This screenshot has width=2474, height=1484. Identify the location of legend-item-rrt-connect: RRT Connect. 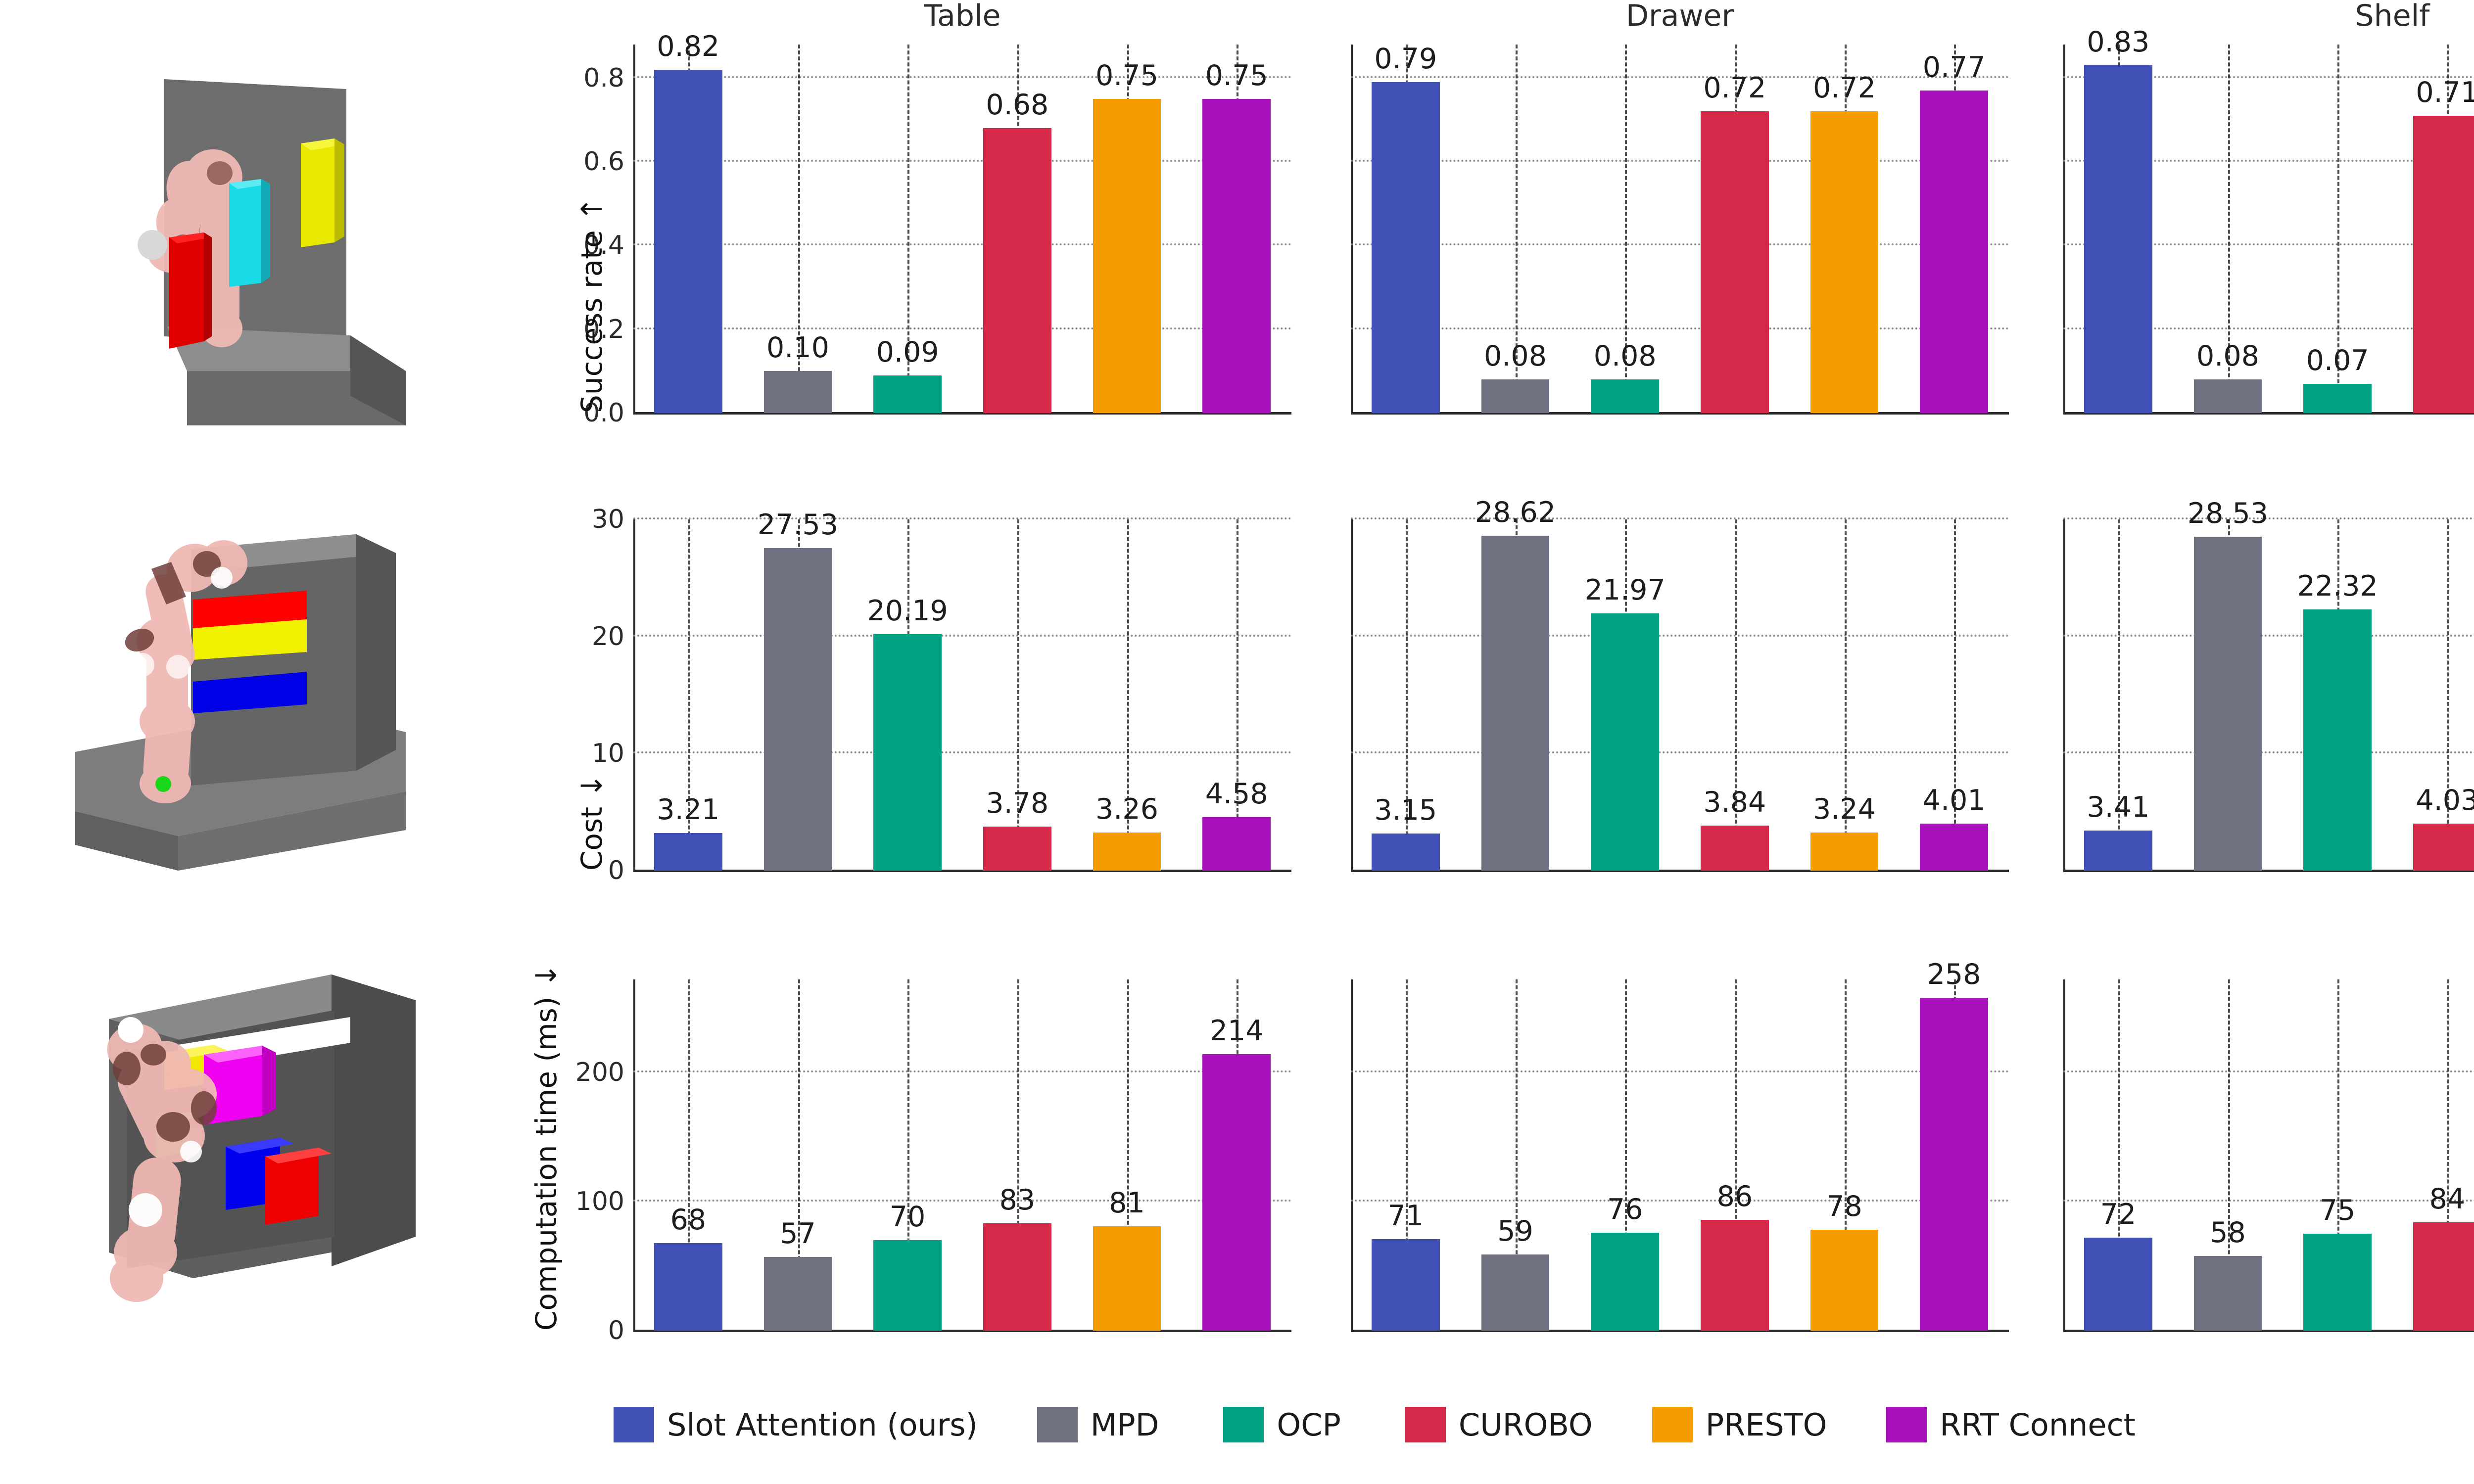
(2011, 1425).